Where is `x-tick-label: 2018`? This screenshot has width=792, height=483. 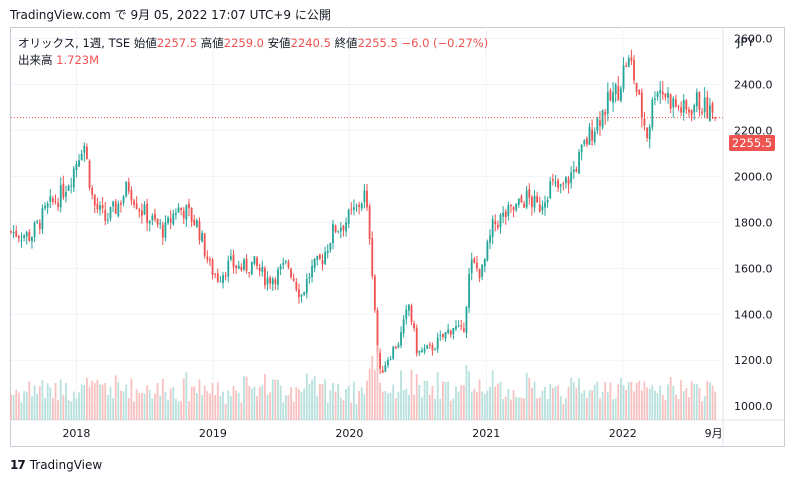
x-tick-label: 2018 is located at coordinates (76, 433).